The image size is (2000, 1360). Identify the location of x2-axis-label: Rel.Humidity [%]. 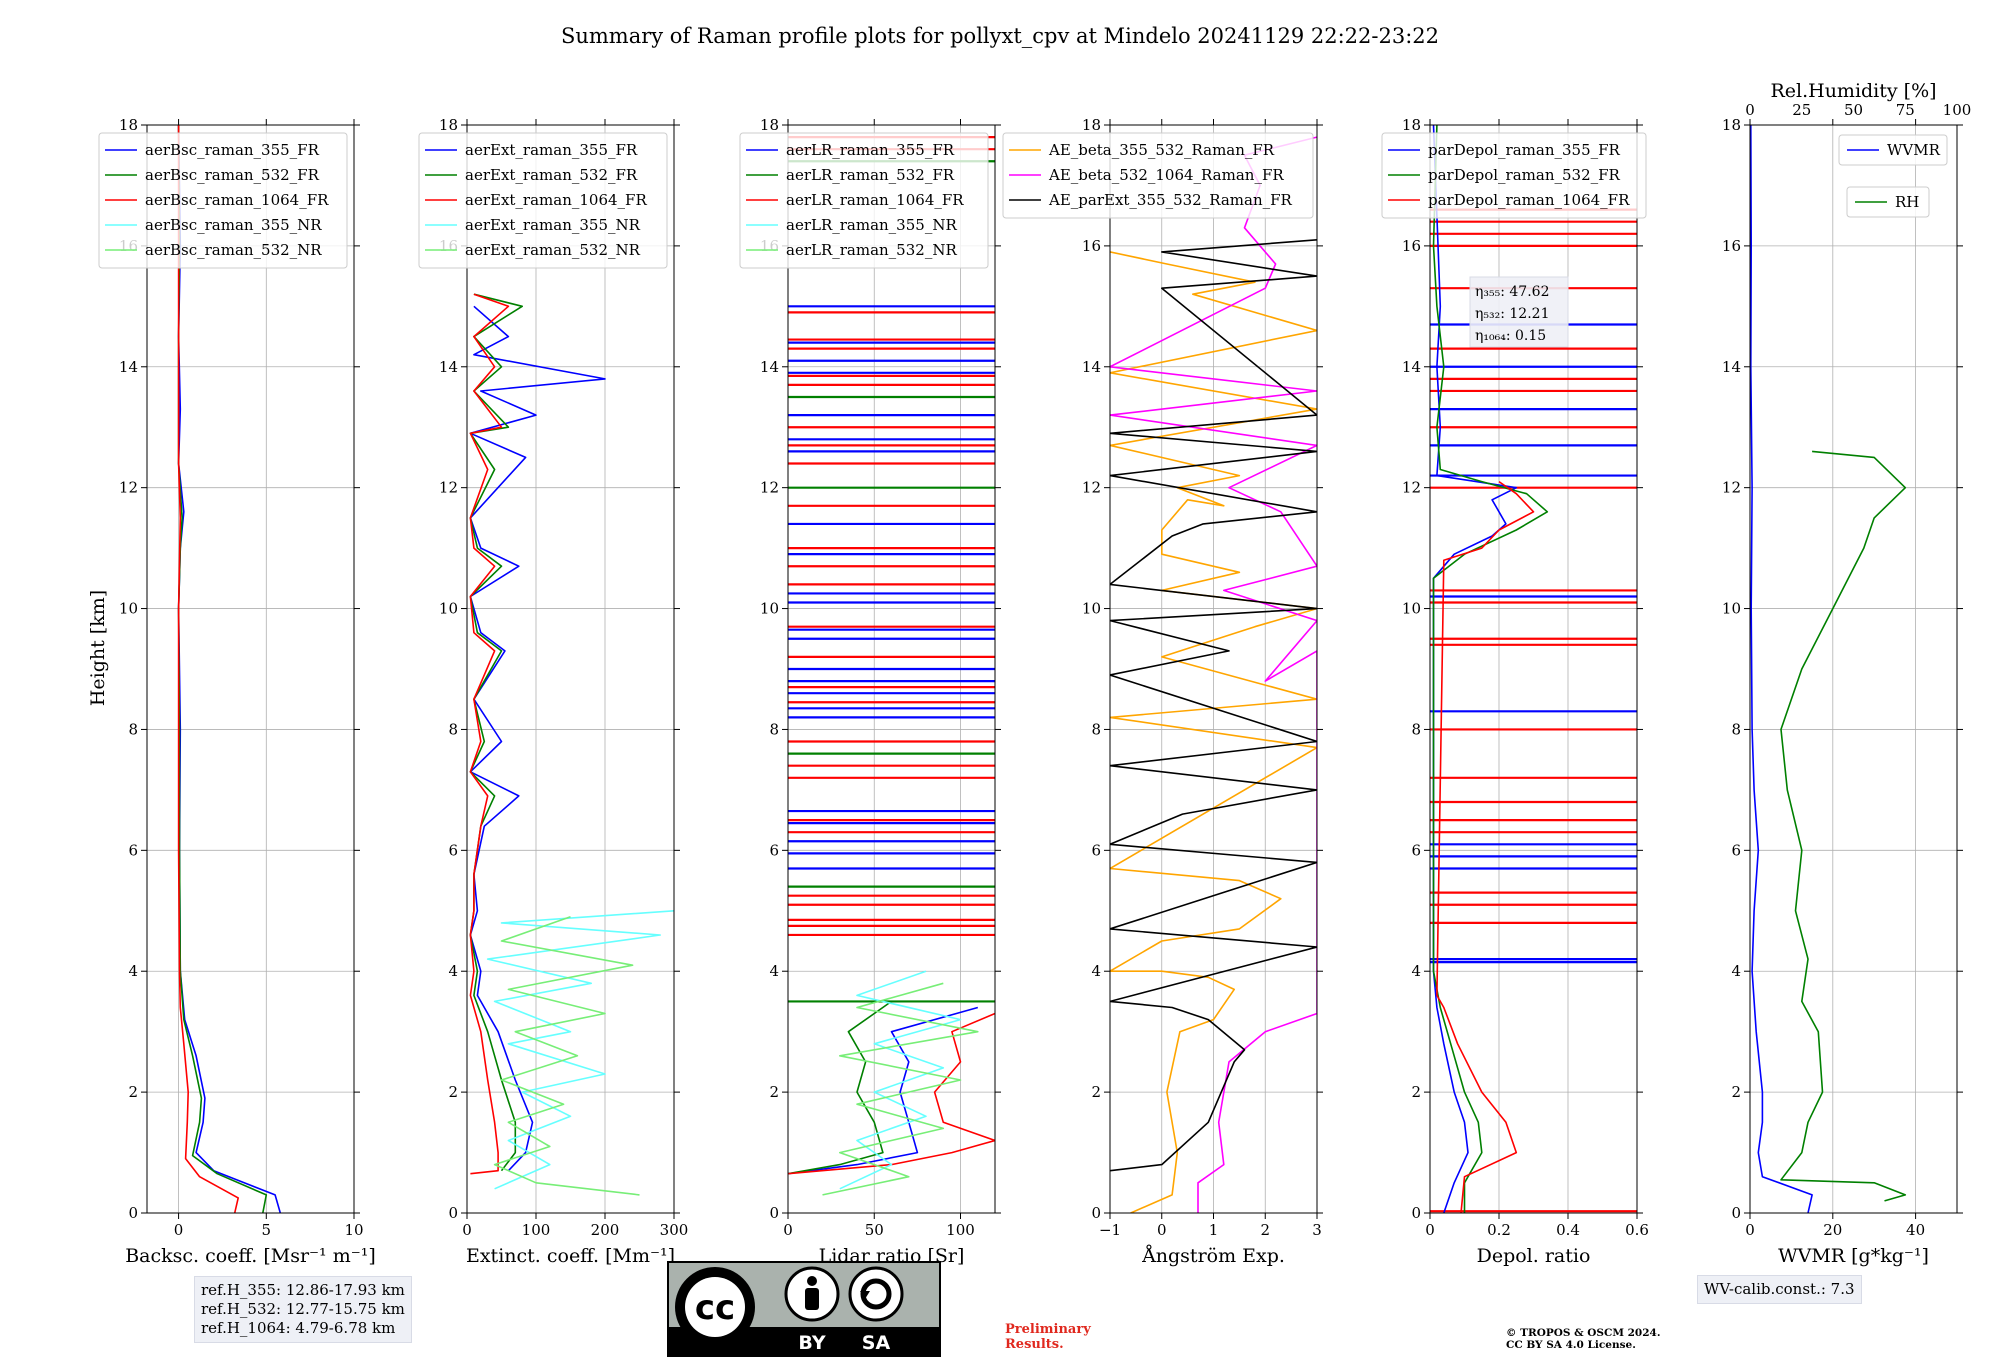
(1853, 91).